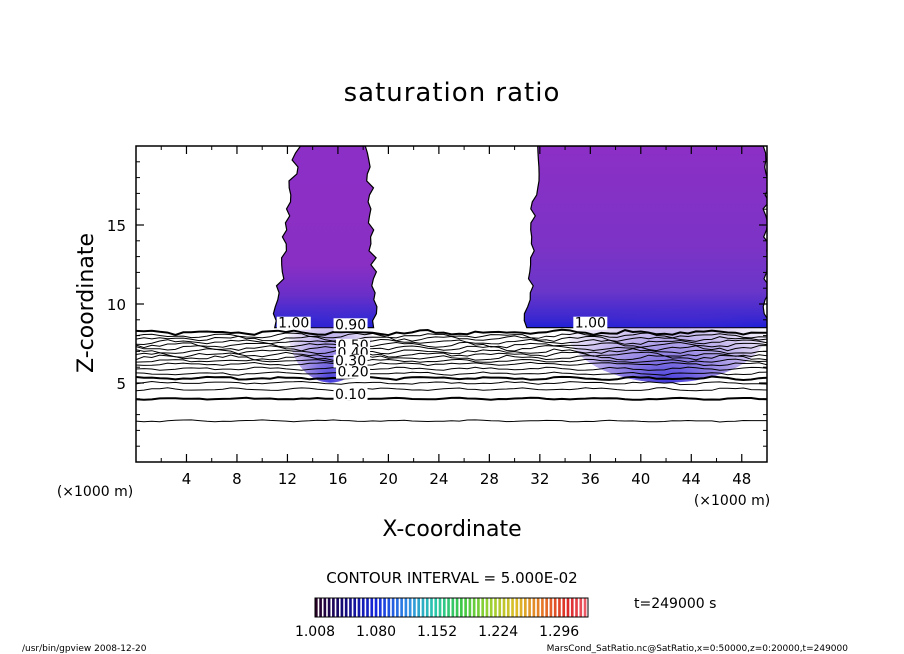 The height and width of the screenshot is (654, 904). What do you see at coordinates (559, 632) in the screenshot?
I see `colorbar-tick-label: 1.296` at bounding box center [559, 632].